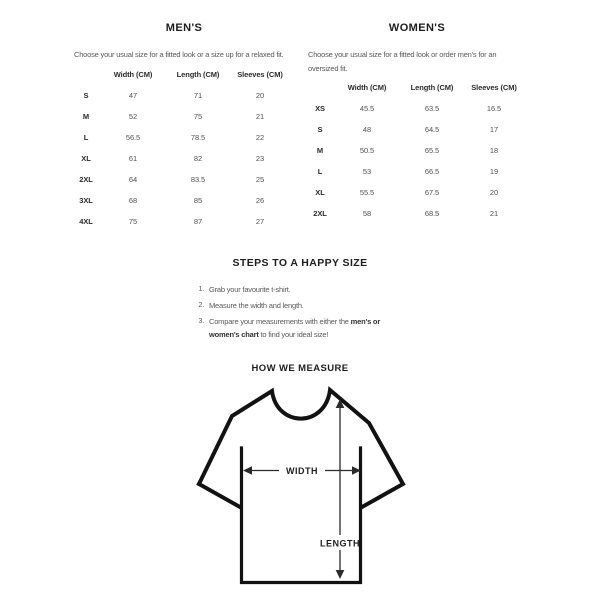  What do you see at coordinates (184, 28) in the screenshot?
I see `mens-title: MEN'S` at bounding box center [184, 28].